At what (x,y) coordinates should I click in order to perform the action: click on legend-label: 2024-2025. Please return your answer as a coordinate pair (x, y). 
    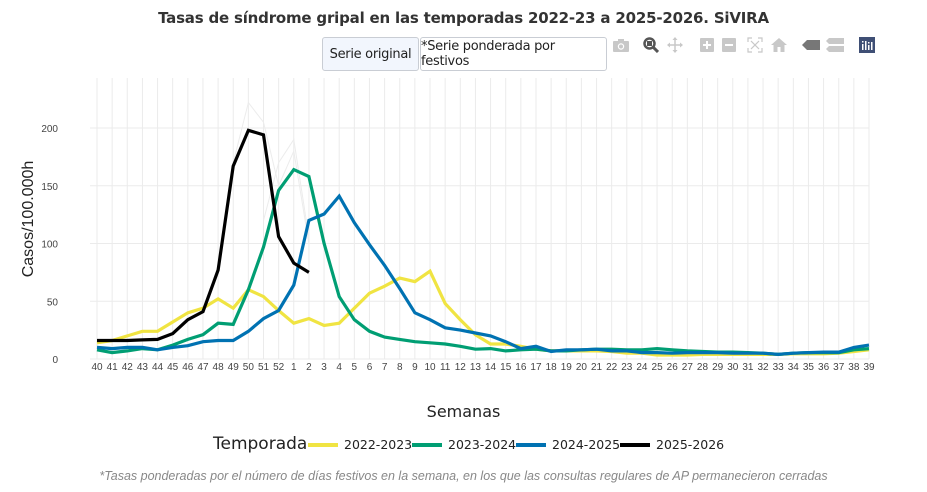
    Looking at the image, I should click on (586, 444).